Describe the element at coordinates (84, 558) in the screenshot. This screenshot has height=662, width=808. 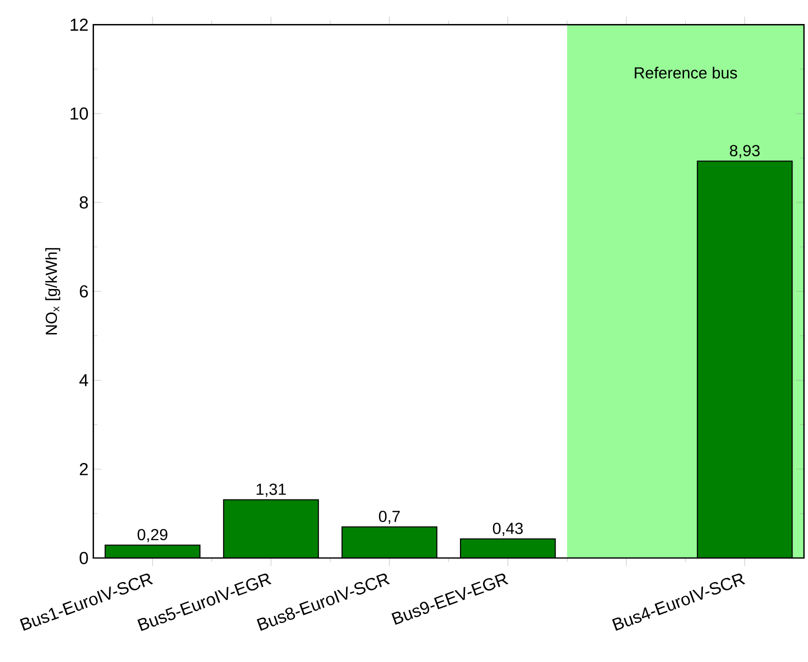
I see `y-tick-label: 0` at that location.